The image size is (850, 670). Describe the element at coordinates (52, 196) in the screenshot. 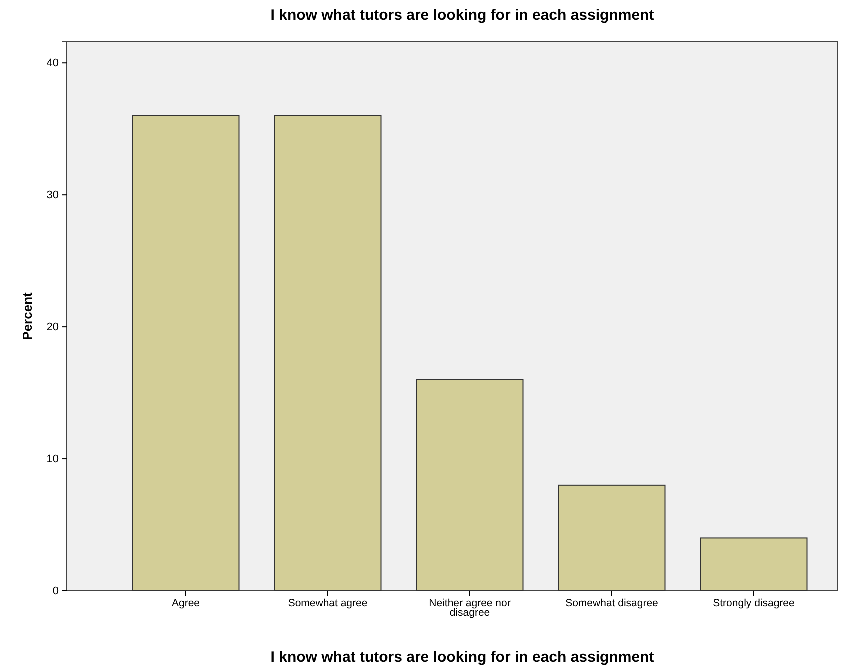

I see `y-tick-label: 30` at that location.